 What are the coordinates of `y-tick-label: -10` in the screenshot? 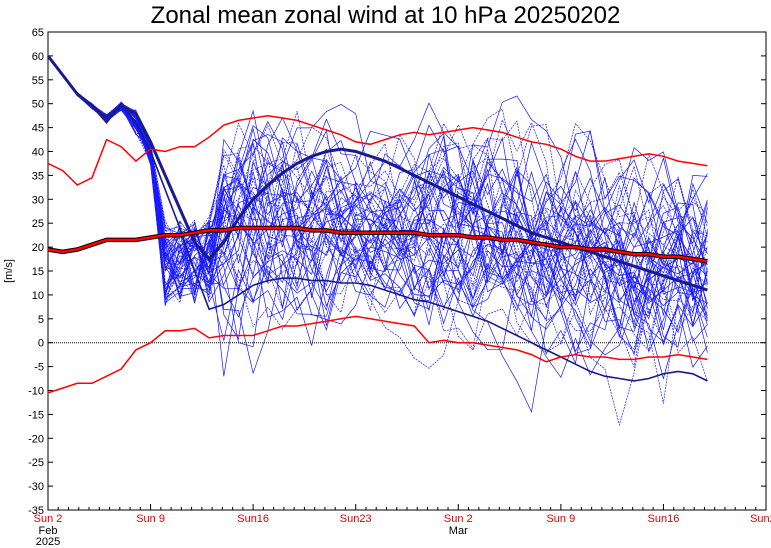 It's located at (36, 392).